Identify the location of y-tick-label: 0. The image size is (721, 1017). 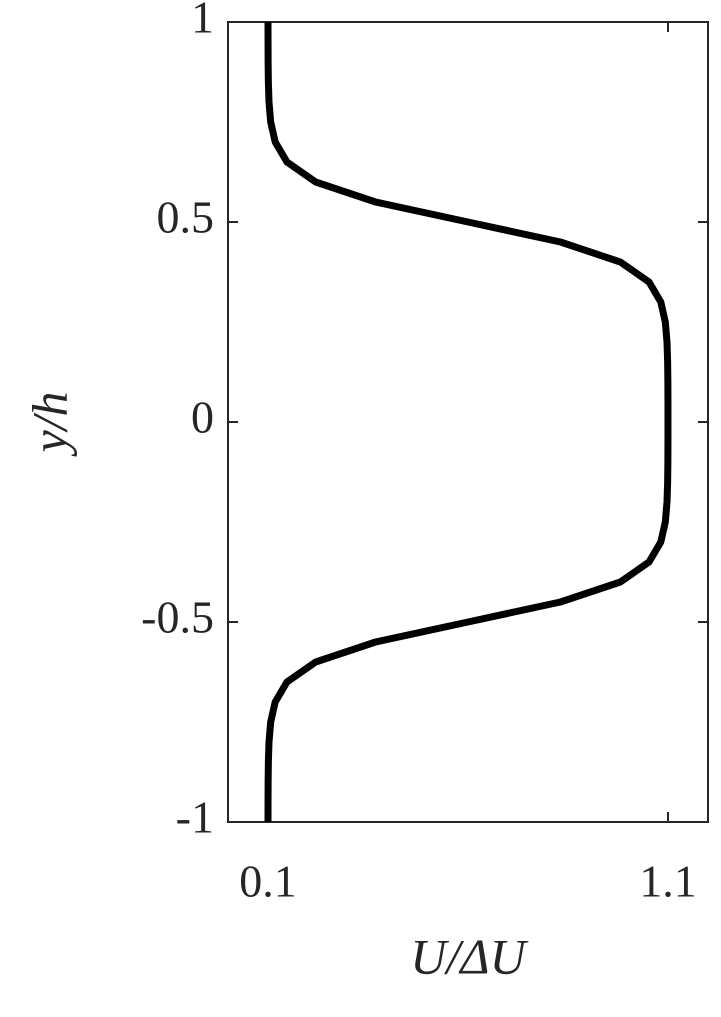
(202, 417).